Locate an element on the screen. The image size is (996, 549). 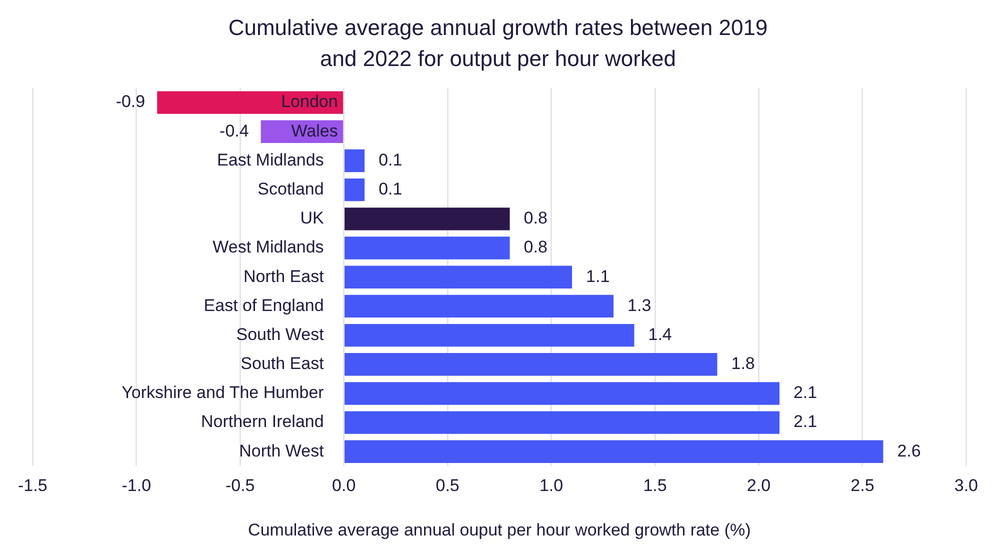
y-tick-label: West Midlands is located at coordinates (268, 247).